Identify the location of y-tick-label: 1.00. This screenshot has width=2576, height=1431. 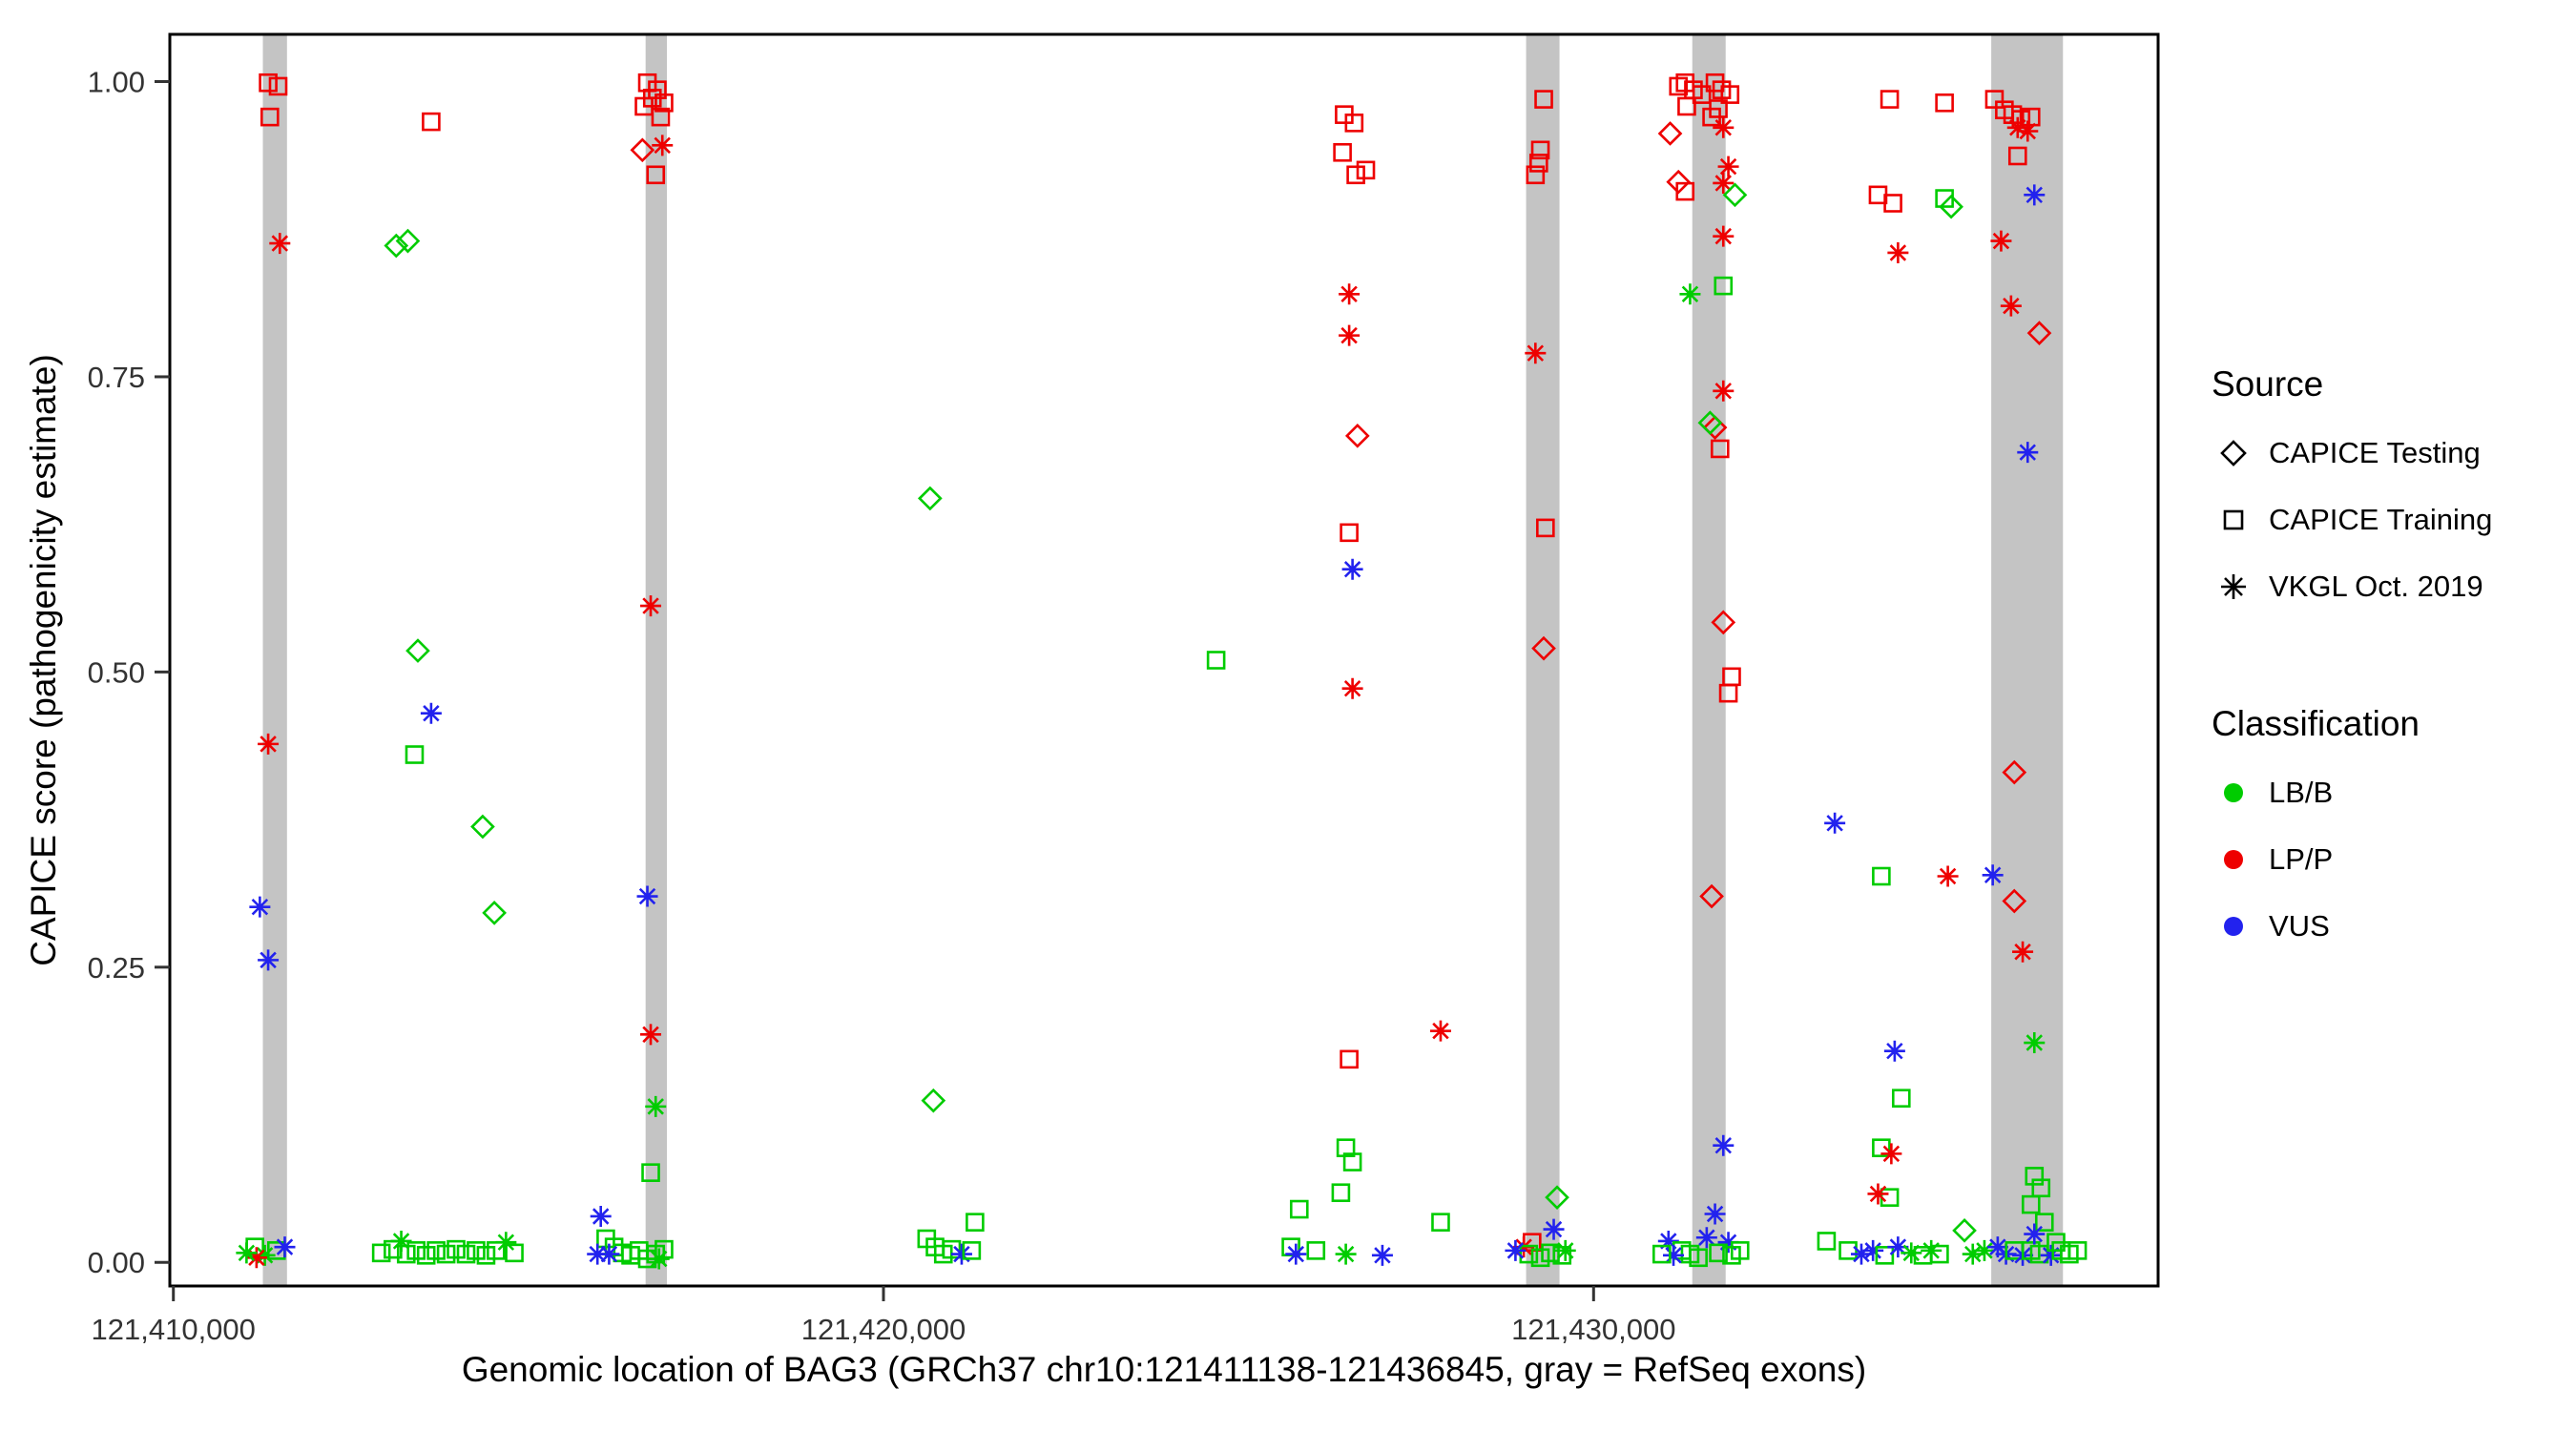
(116, 83).